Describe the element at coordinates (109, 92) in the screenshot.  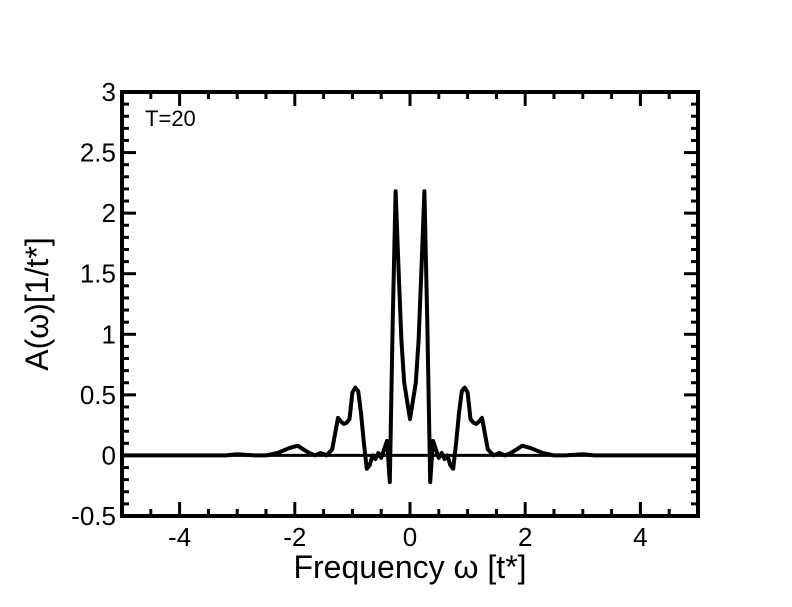
I see `y-tick-label: 3` at that location.